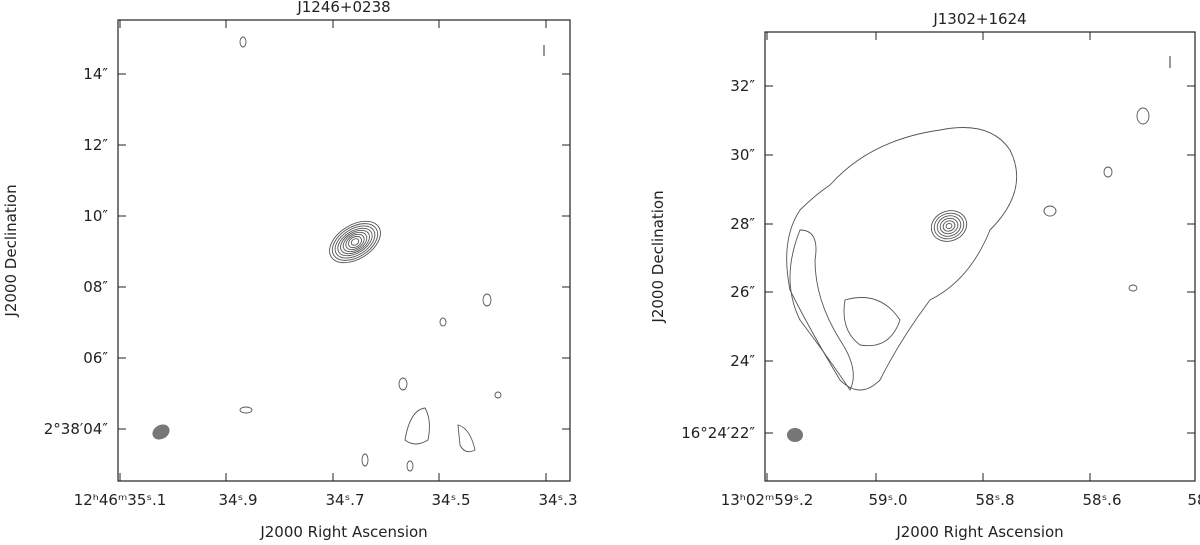  Describe the element at coordinates (95, 287) in the screenshot. I see `y-tick-label: 08″` at that location.